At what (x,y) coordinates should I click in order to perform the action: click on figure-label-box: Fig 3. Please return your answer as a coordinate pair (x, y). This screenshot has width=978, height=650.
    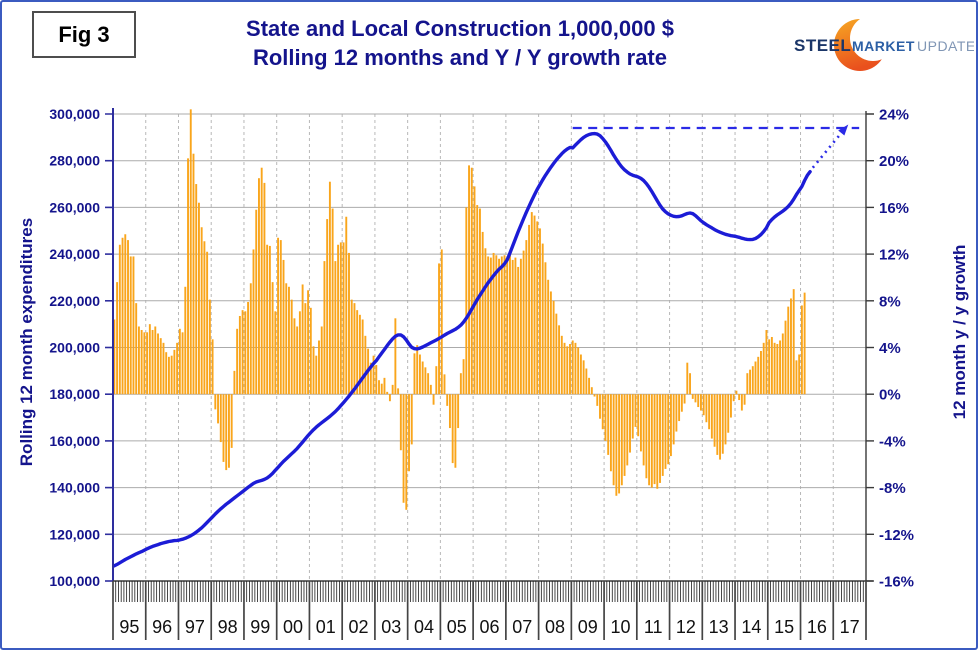
    Looking at the image, I should click on (84, 34).